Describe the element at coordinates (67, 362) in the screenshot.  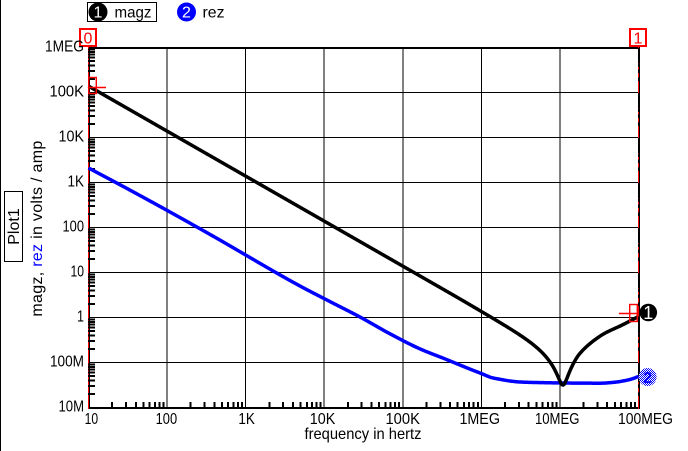
I see `svg-text: 100M` at that location.